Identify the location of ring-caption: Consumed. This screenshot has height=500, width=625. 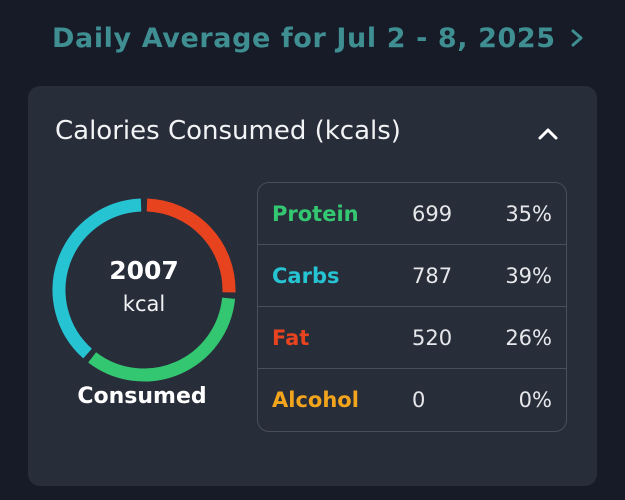
(142, 396).